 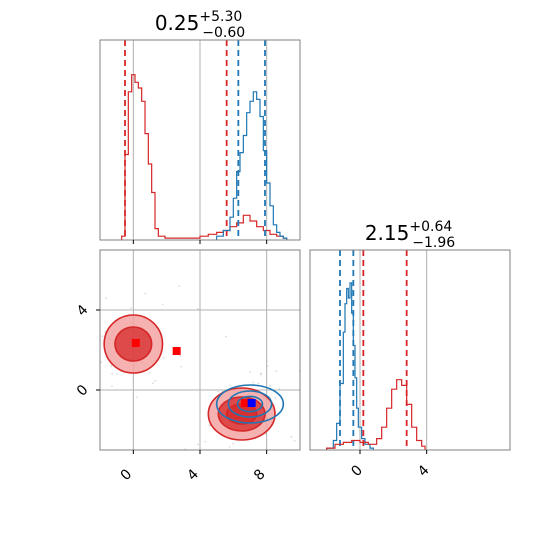 What do you see at coordinates (430, 227) in the screenshot?
I see `title-upper-error: +0.64` at bounding box center [430, 227].